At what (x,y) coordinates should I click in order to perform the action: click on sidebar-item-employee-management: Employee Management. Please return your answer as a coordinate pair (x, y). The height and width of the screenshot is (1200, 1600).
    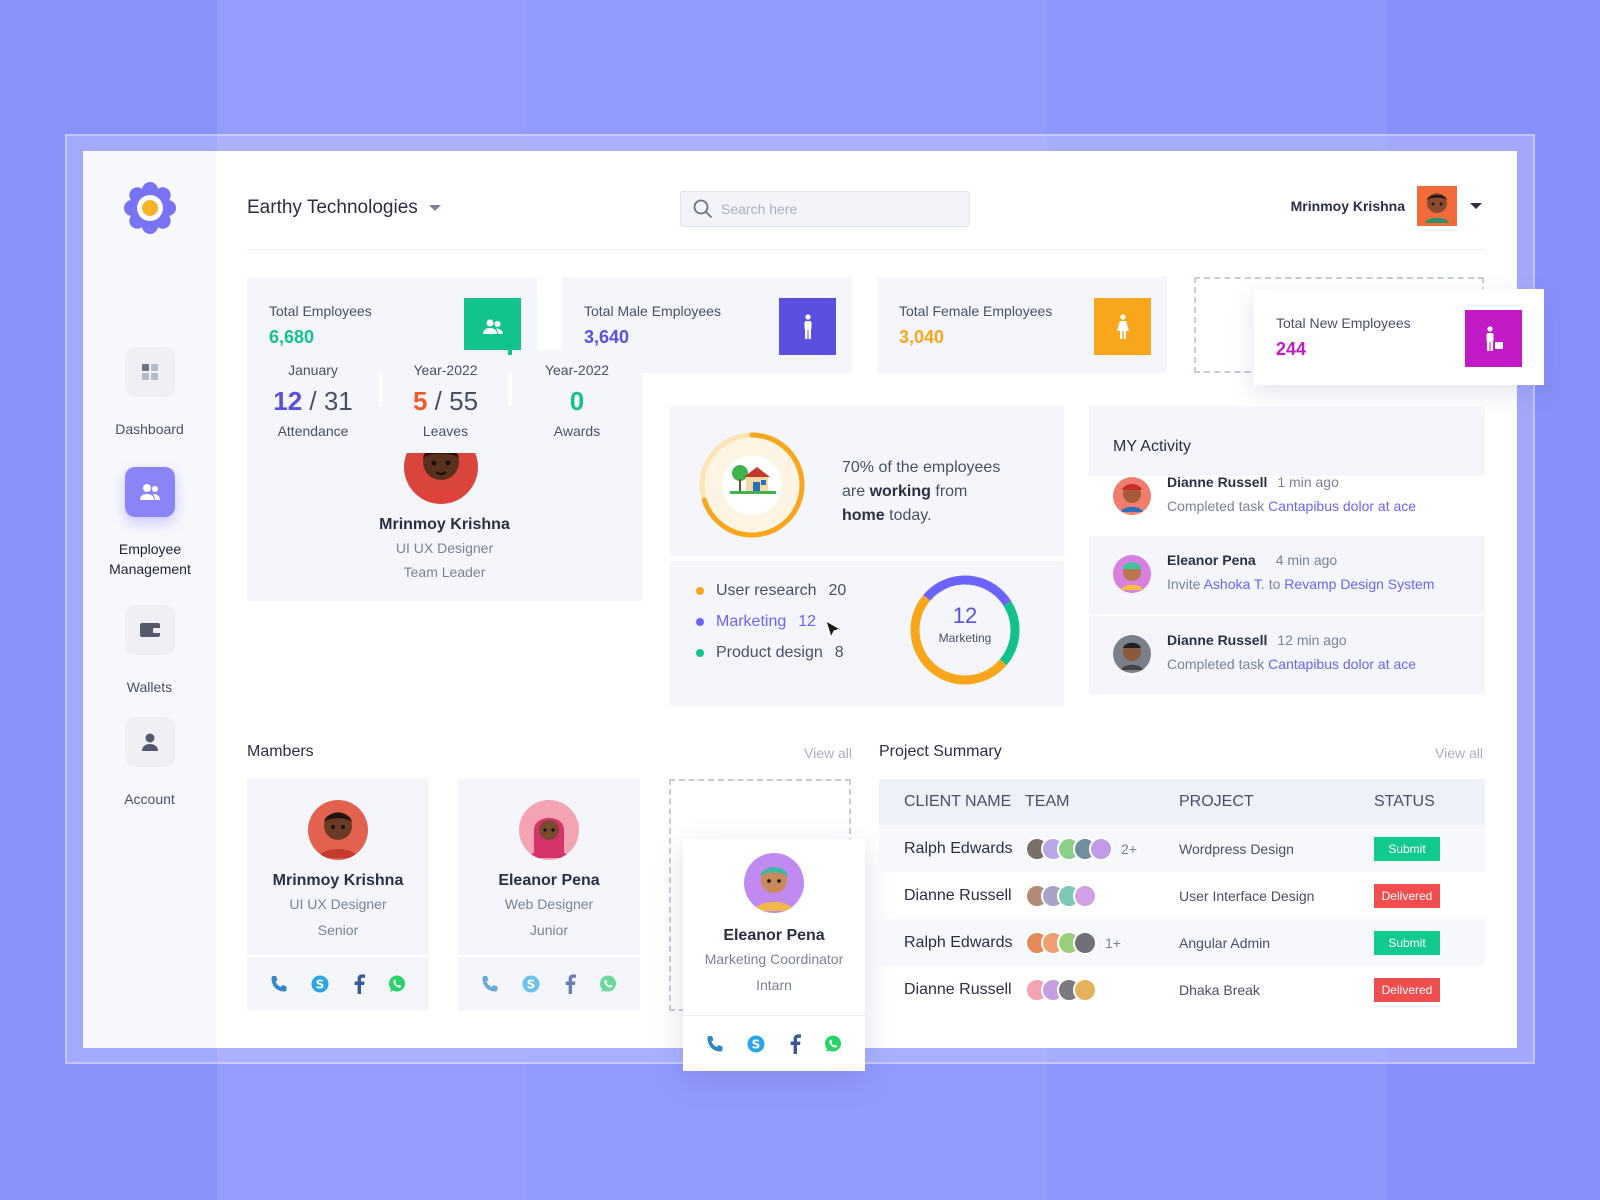
    Looking at the image, I should click on (149, 523).